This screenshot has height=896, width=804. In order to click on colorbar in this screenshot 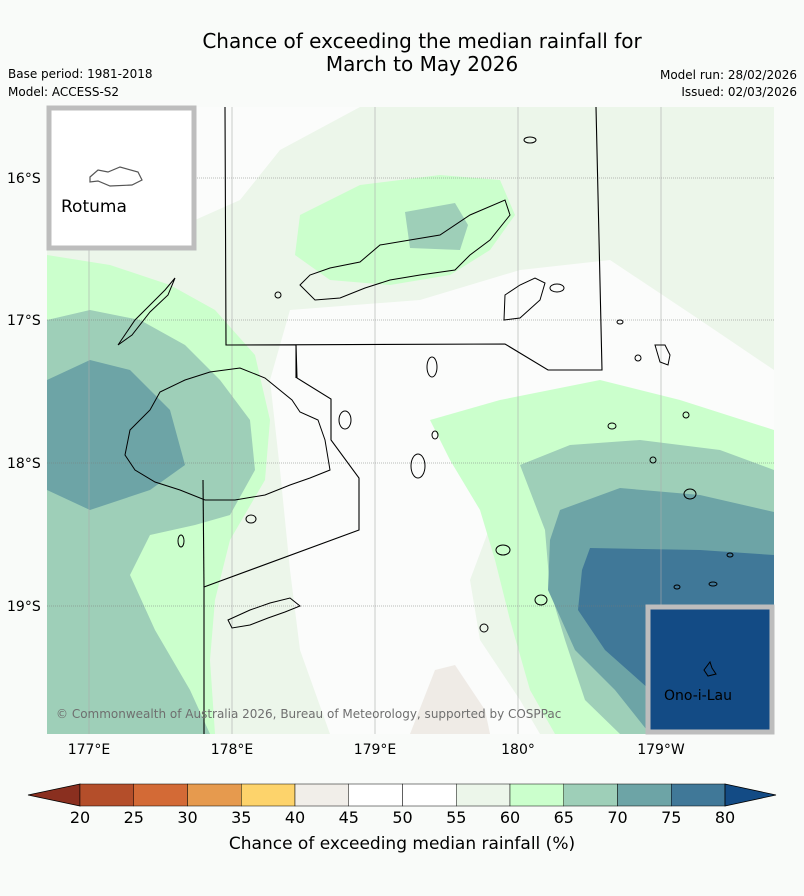, I will do `click(402, 795)`.